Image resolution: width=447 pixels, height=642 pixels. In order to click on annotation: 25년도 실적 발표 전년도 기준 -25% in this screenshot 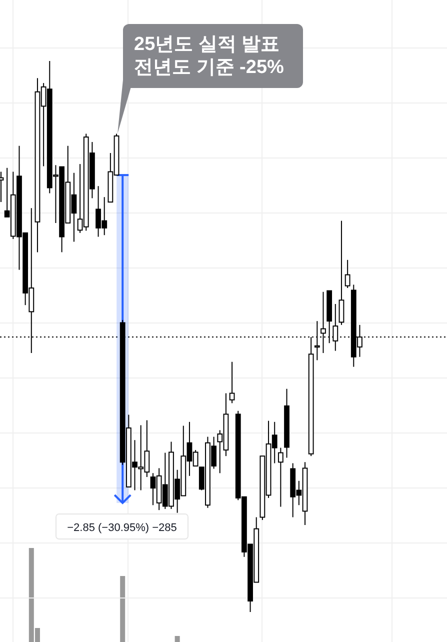, I will do `click(209, 56)`.